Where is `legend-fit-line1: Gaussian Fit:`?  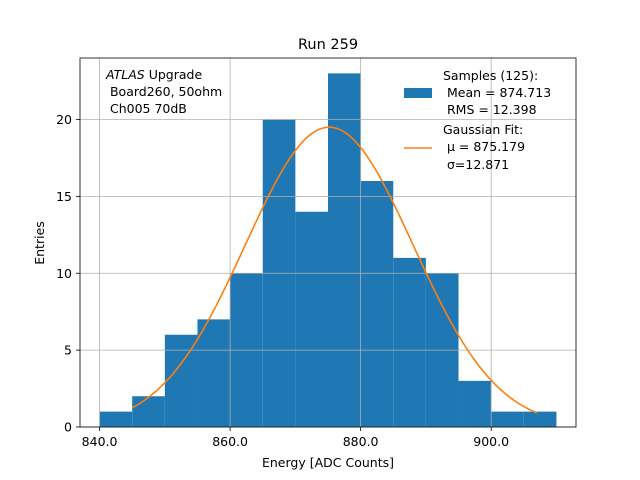
legend-fit-line1: Gaussian Fit: is located at coordinates (483, 129).